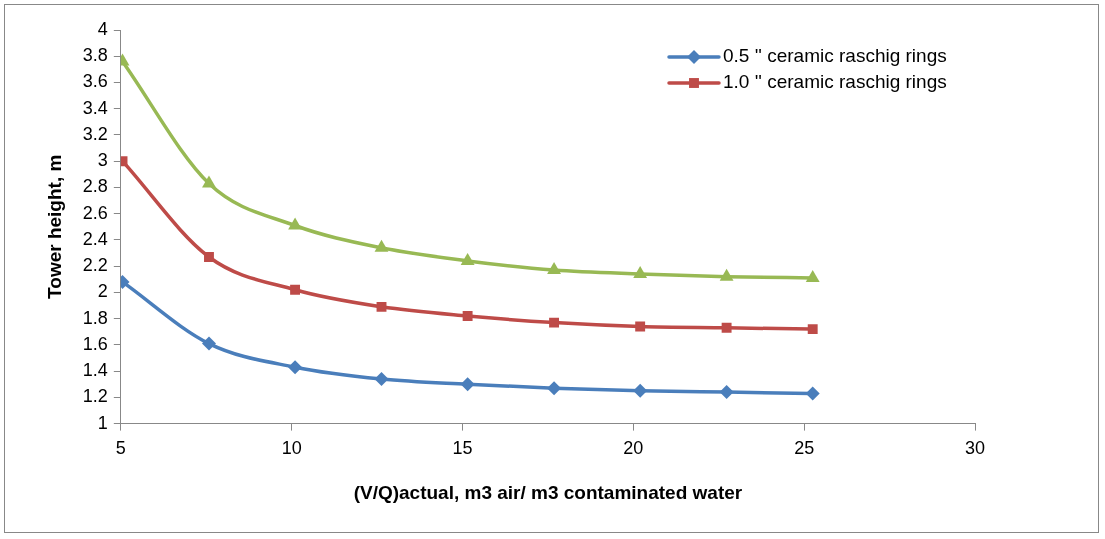 The width and height of the screenshot is (1105, 539). Describe the element at coordinates (835, 82) in the screenshot. I see `legend-label: 1.0 '' ceramic raschig rings` at that location.